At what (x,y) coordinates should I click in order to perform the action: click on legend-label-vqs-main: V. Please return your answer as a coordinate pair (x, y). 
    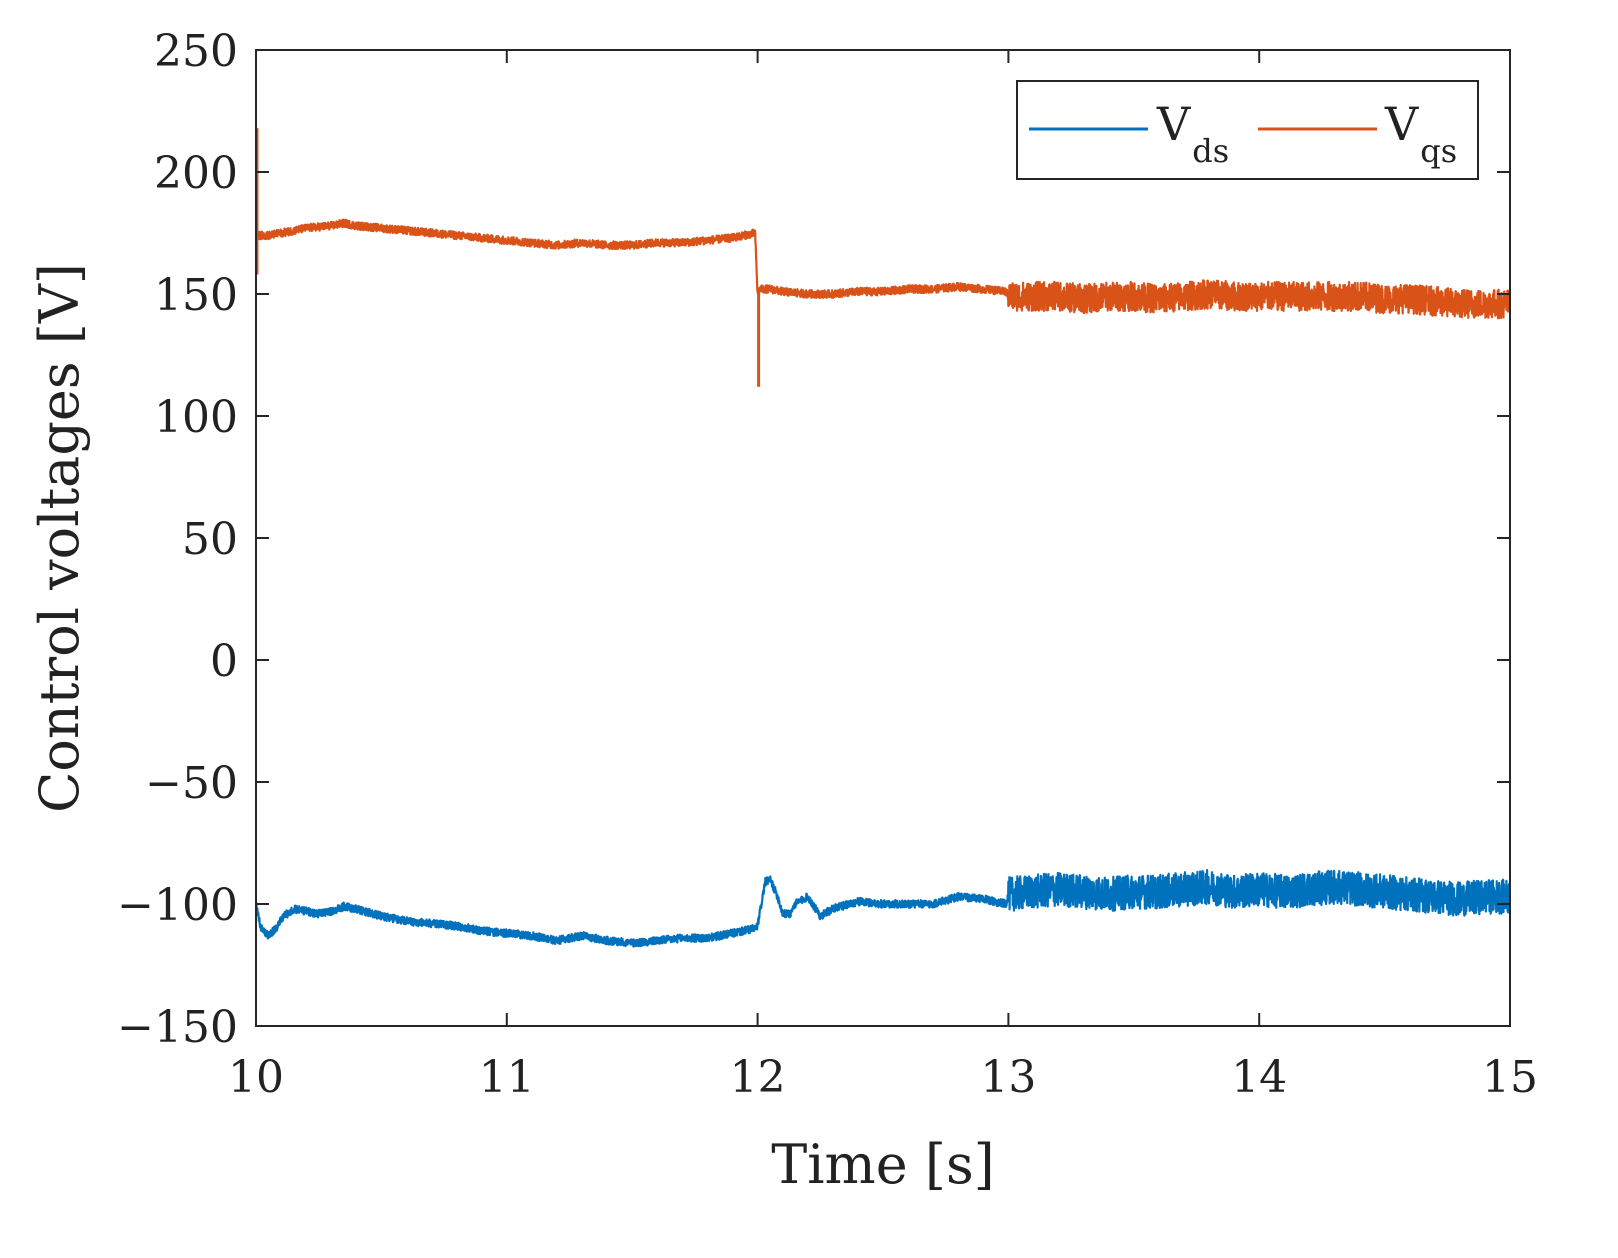
    Looking at the image, I should click on (1401, 124).